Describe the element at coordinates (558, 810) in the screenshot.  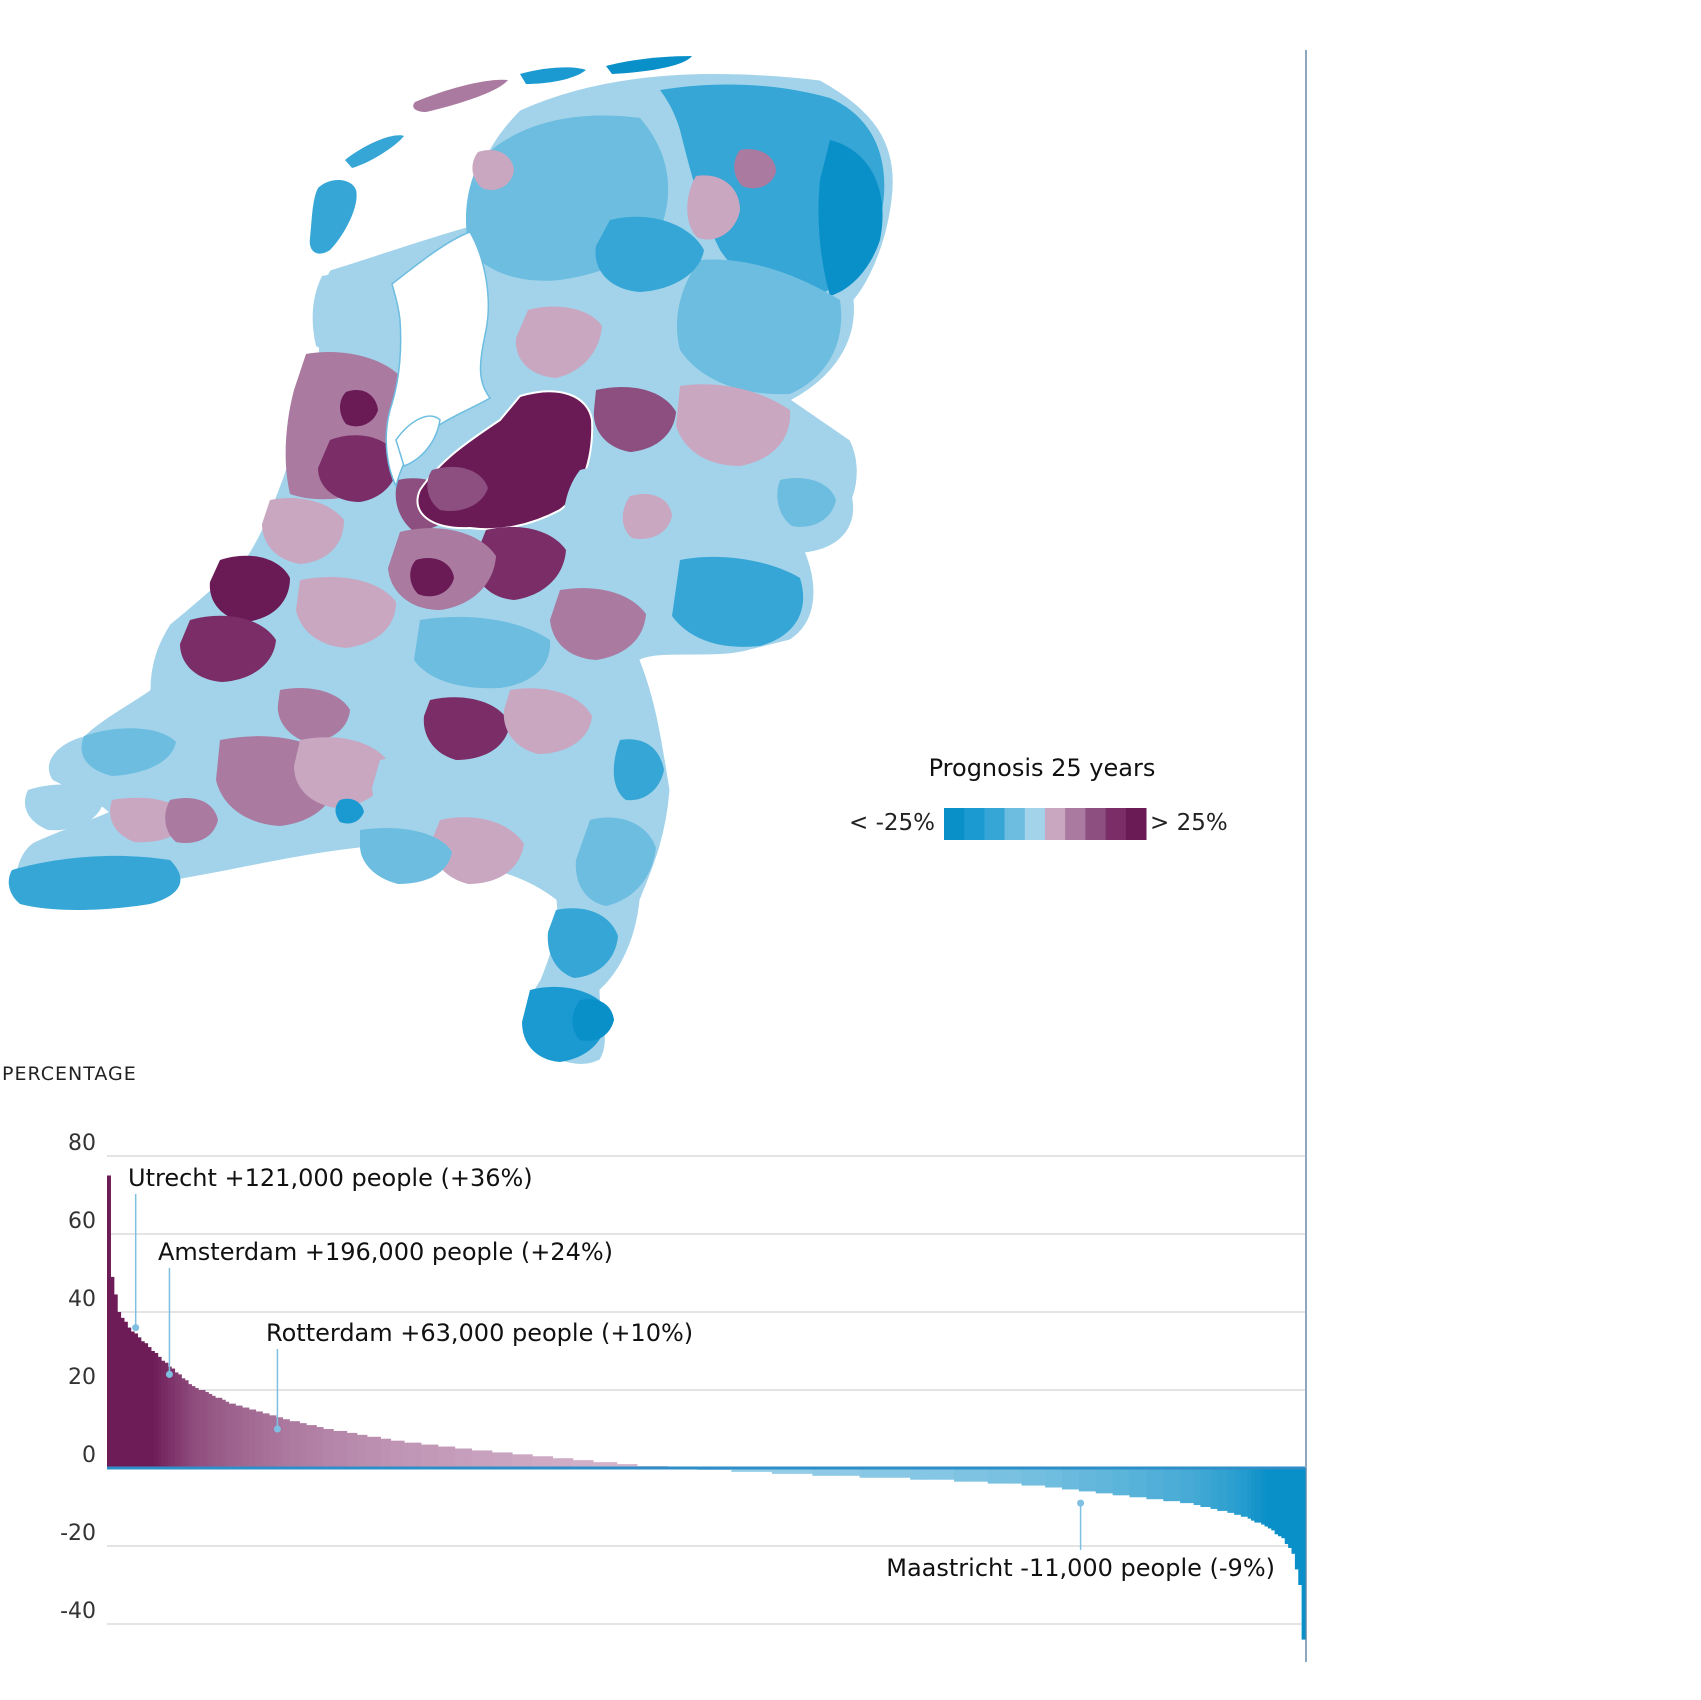
I see `map-region-helmond` at that location.